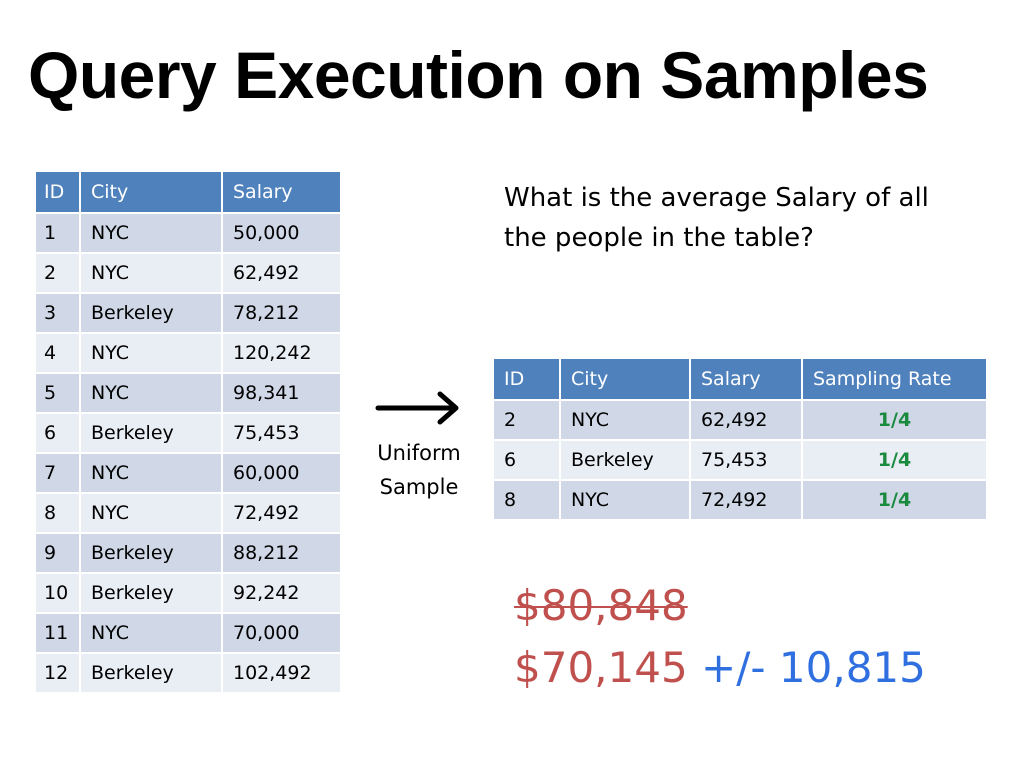 The height and width of the screenshot is (768, 1024). I want to click on id-cell: 7, so click(57, 473).